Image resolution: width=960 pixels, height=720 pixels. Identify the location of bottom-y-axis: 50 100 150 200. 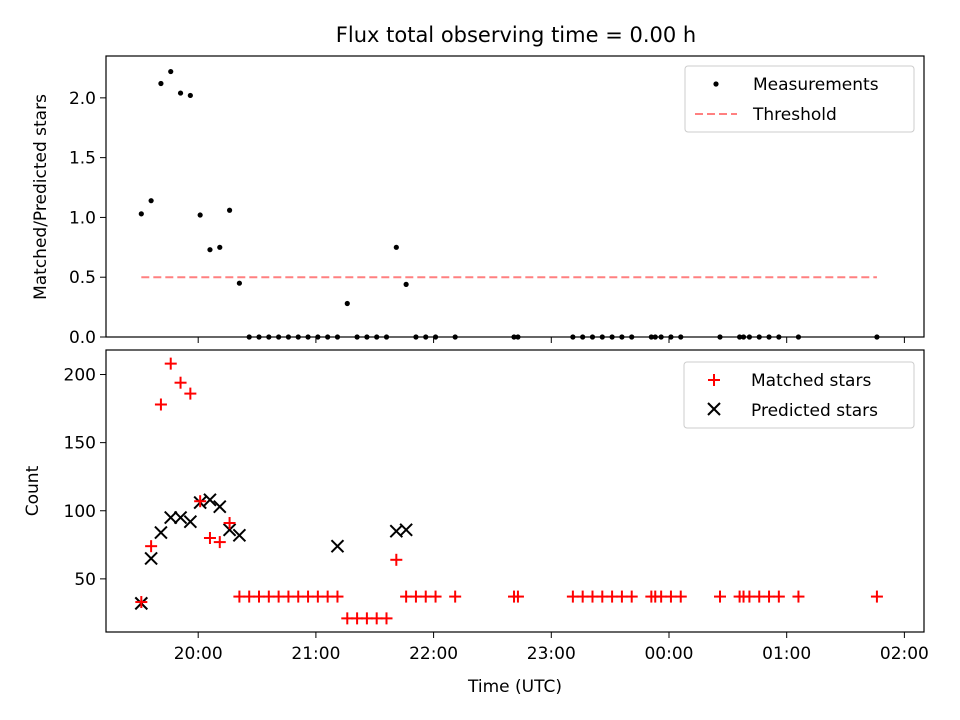
(85, 478).